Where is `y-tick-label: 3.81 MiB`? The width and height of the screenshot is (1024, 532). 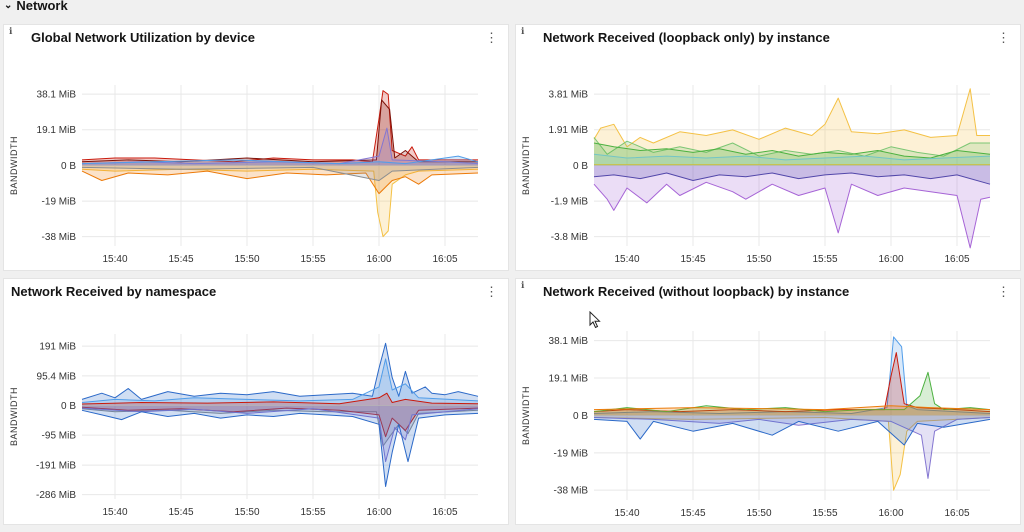 y-tick-label: 3.81 MiB is located at coordinates (569, 95).